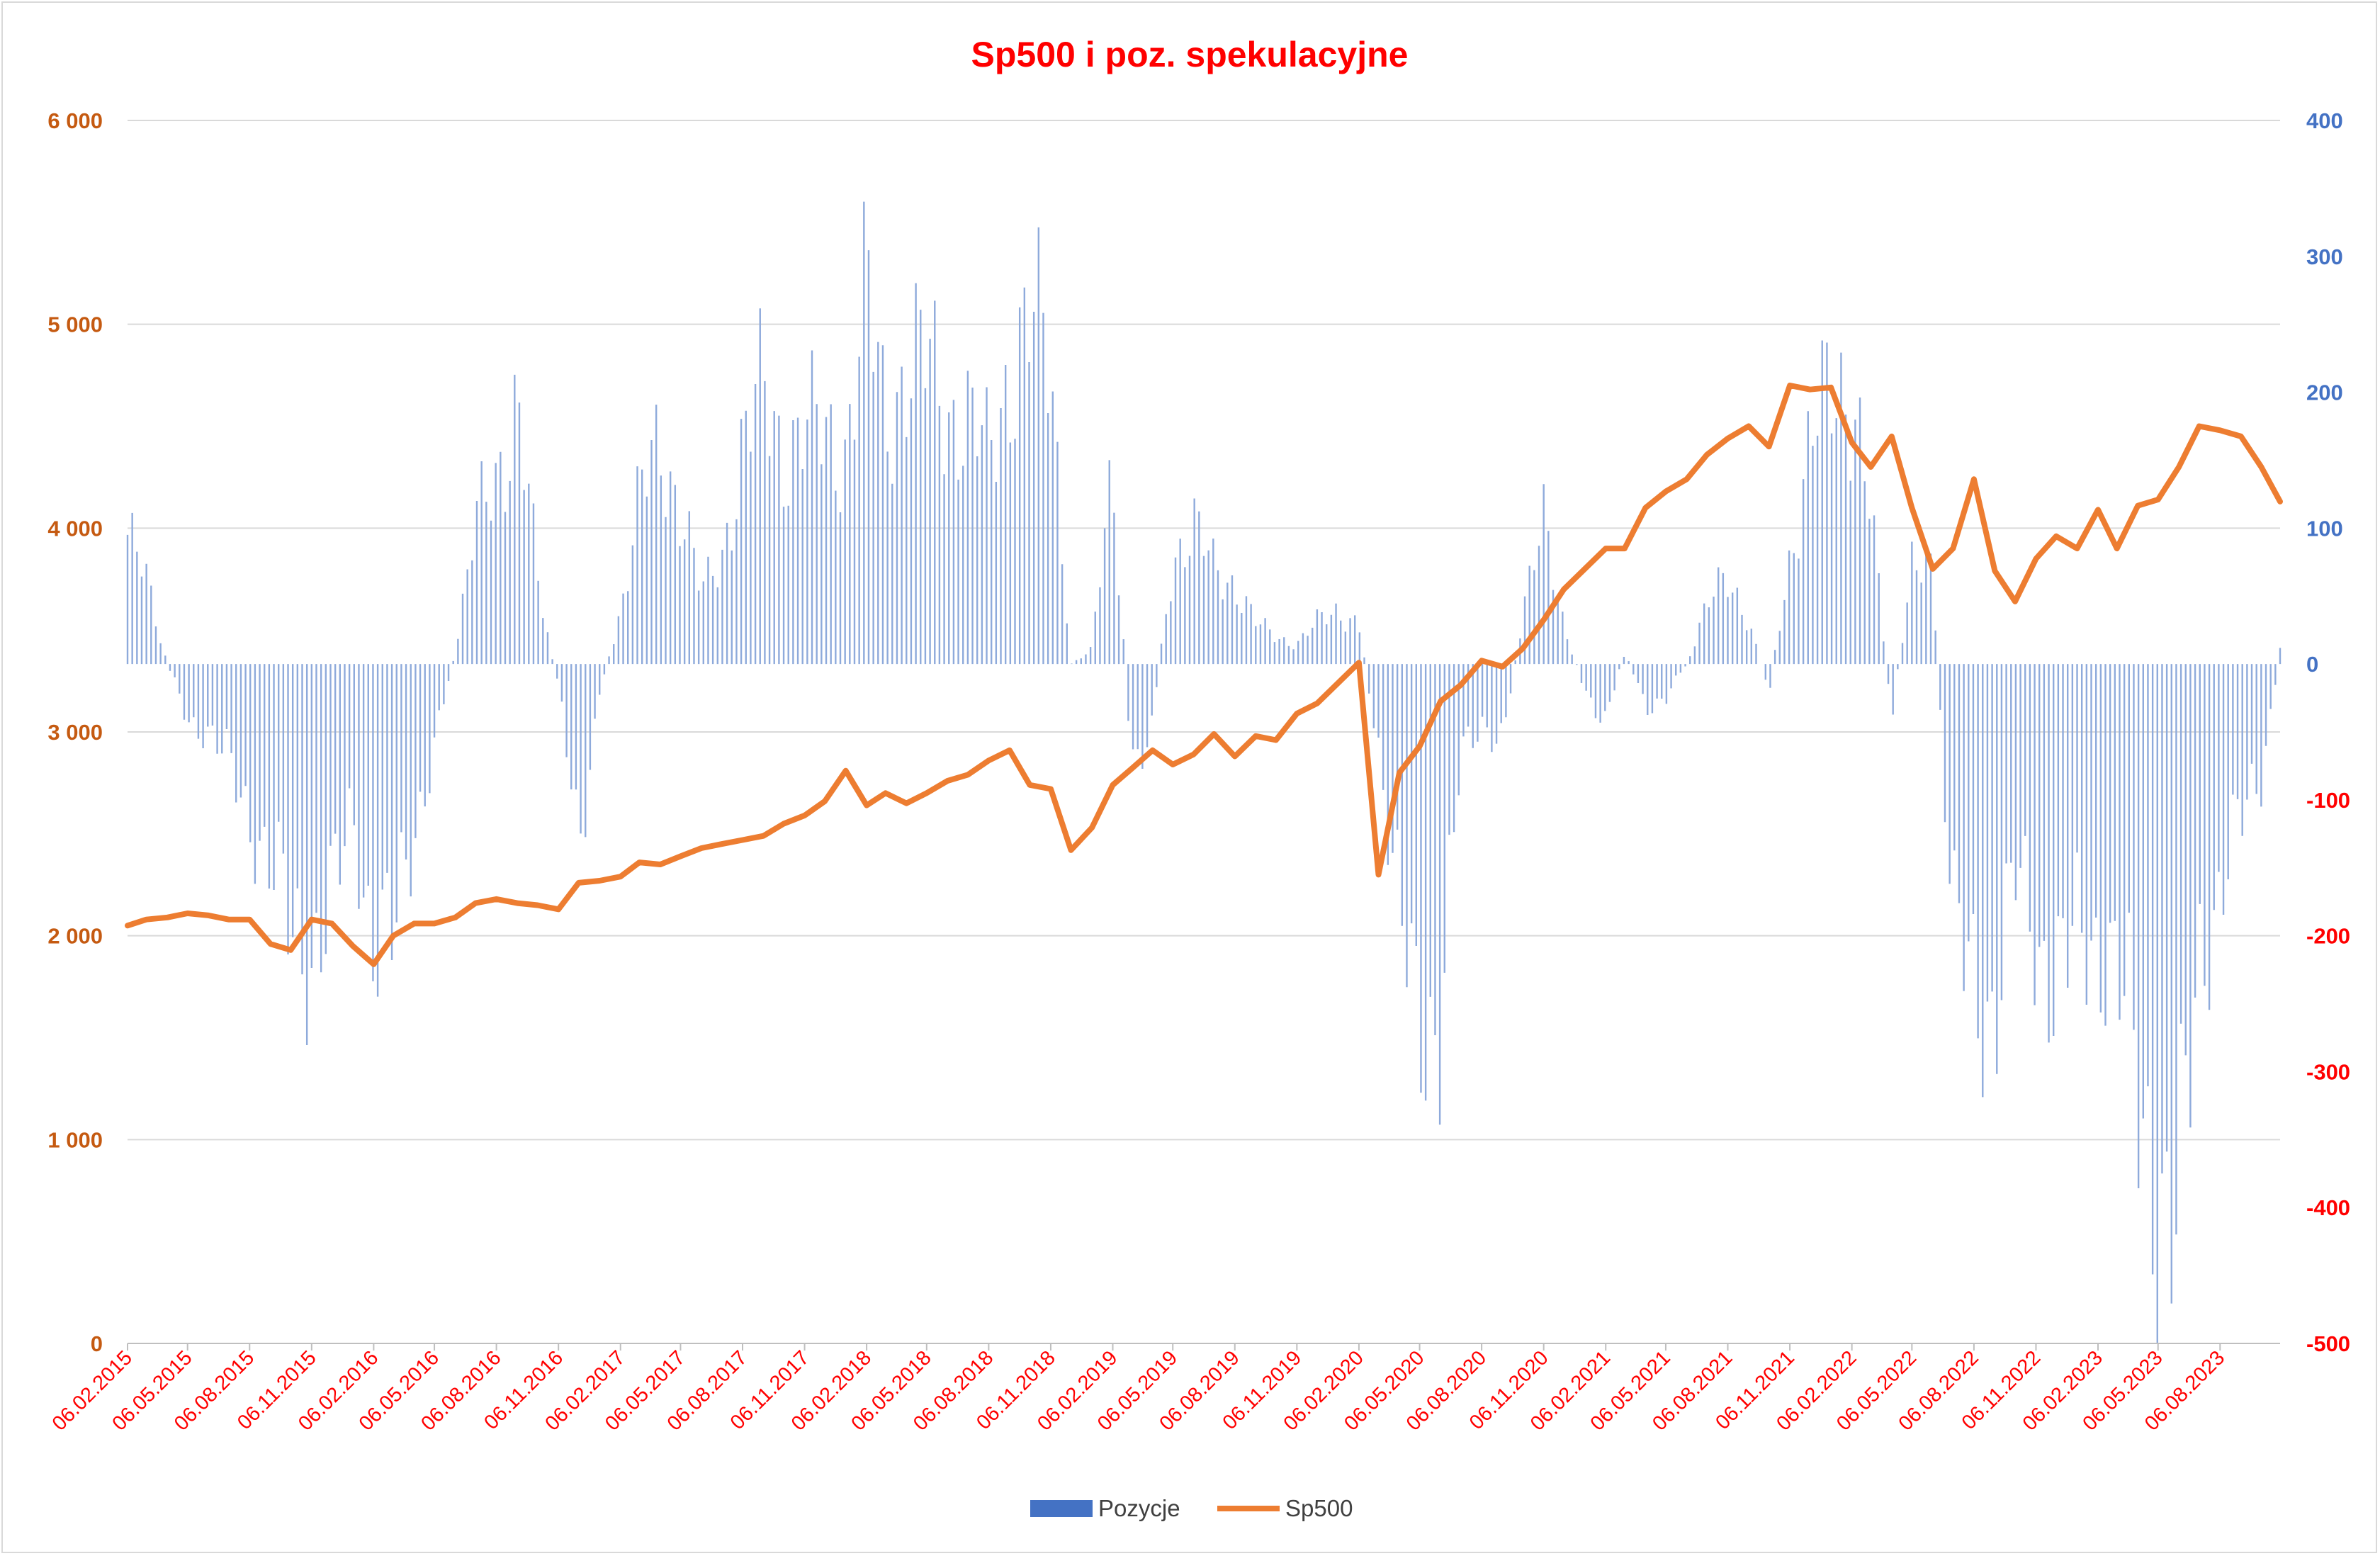  Describe the element at coordinates (2324, 256) in the screenshot. I see `y-right-tick-label: 300` at that location.